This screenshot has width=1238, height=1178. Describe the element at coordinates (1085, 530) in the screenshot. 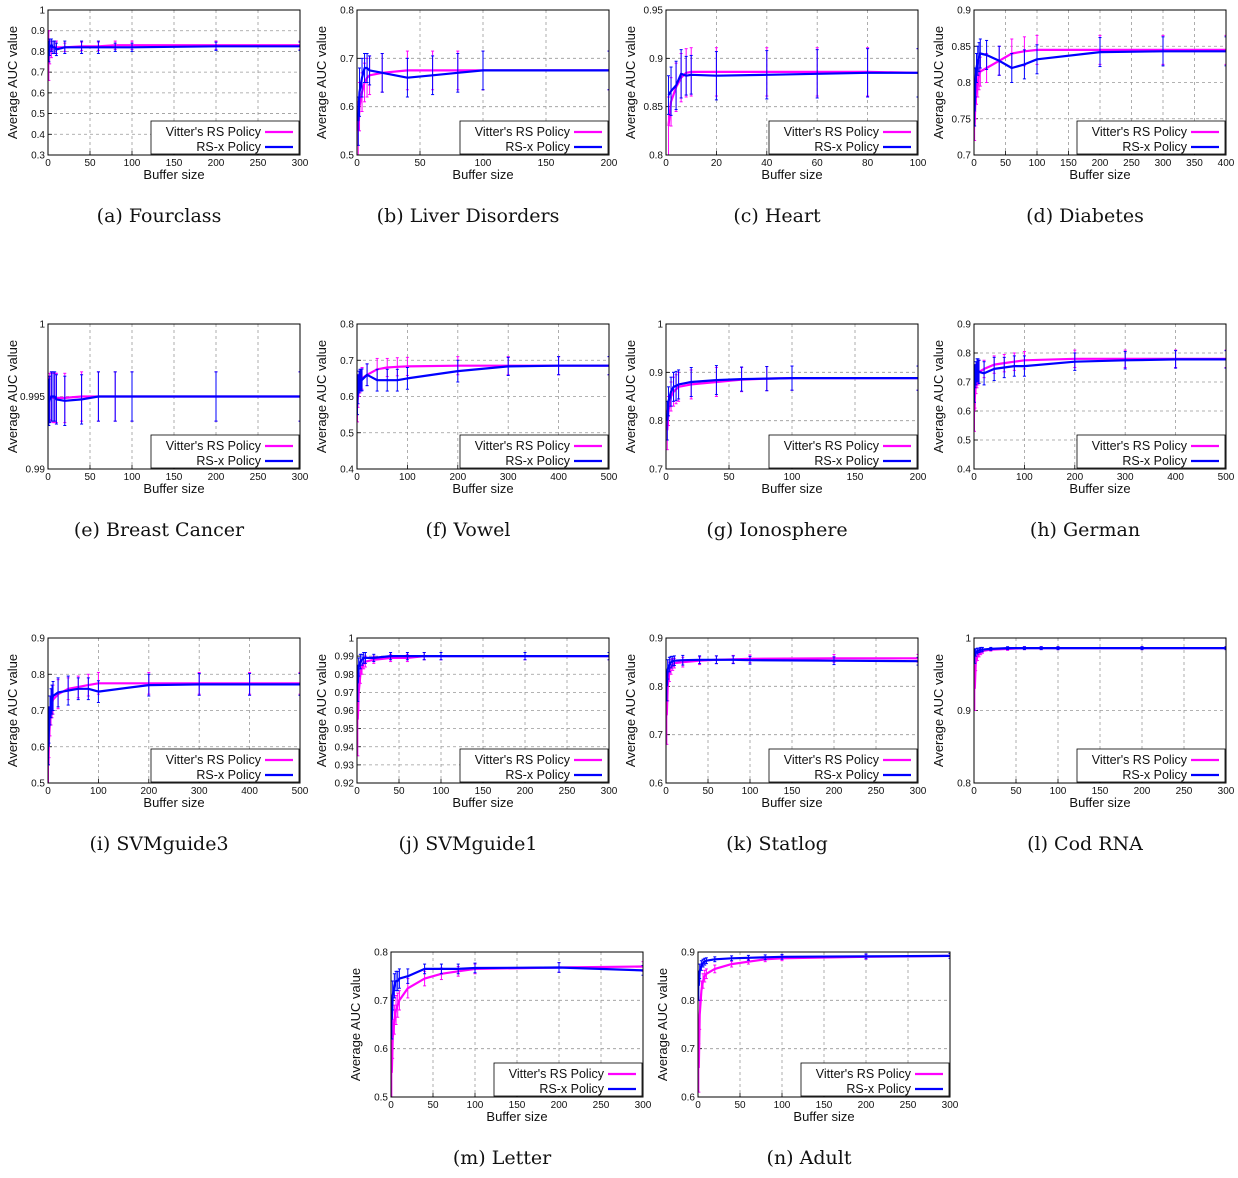

I see `chart-caption: (h) German` at that location.